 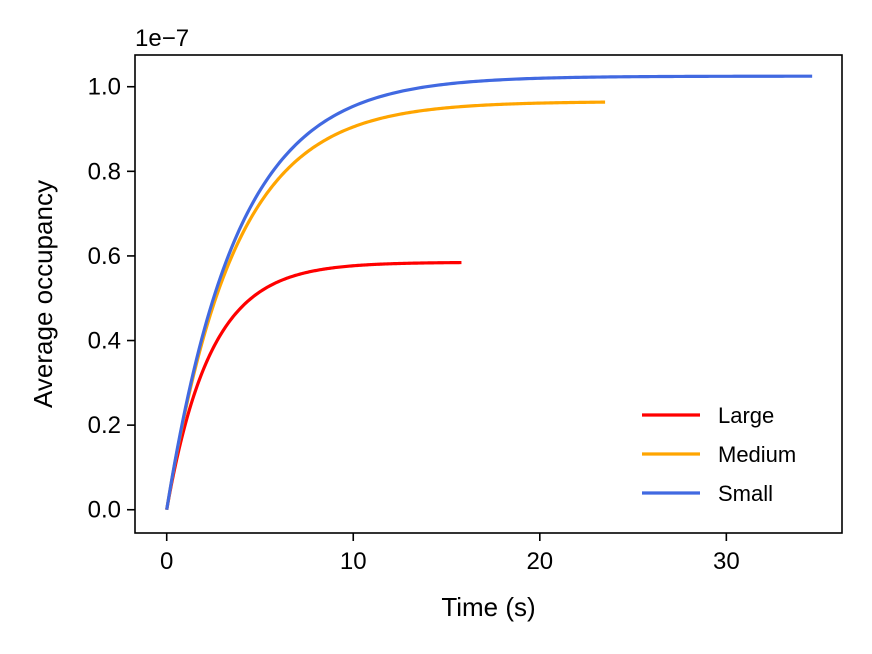 I want to click on legend-label-medium: Medium, so click(x=757, y=454).